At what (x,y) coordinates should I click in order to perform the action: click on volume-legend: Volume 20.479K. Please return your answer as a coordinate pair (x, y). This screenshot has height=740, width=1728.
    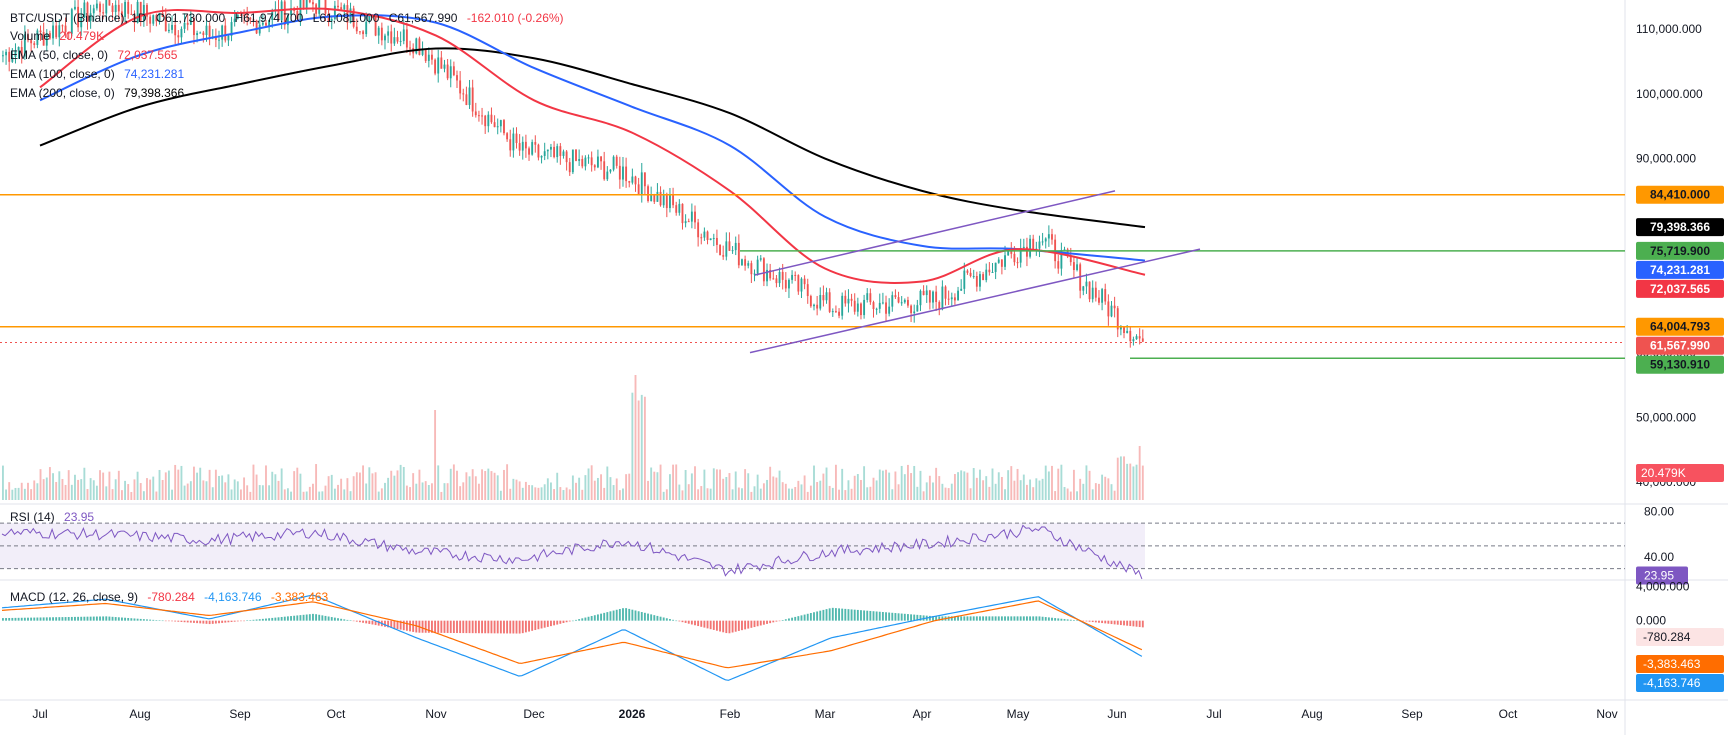
    Looking at the image, I should click on (60, 36).